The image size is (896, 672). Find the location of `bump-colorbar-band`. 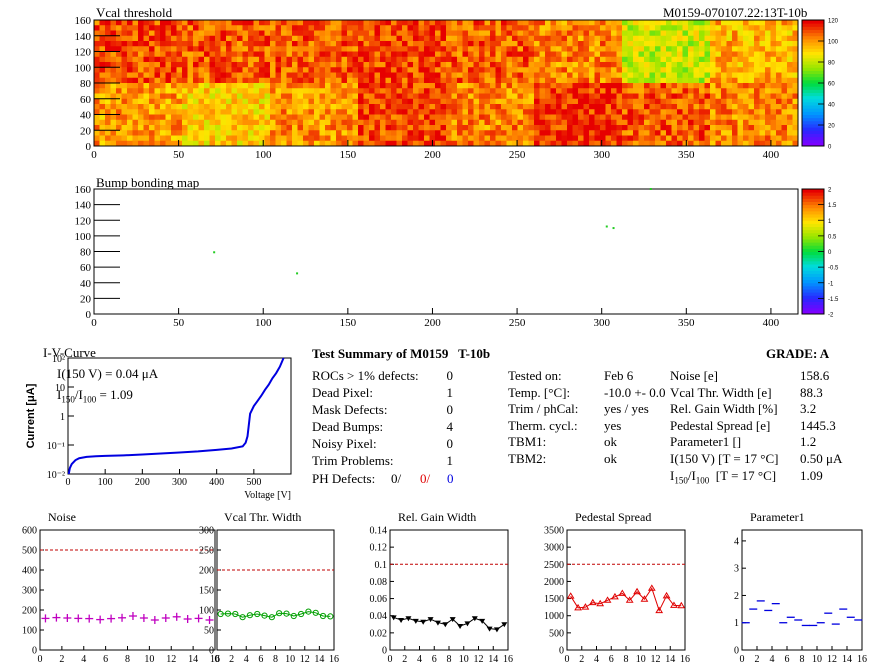

bump-colorbar-band is located at coordinates (813, 291).